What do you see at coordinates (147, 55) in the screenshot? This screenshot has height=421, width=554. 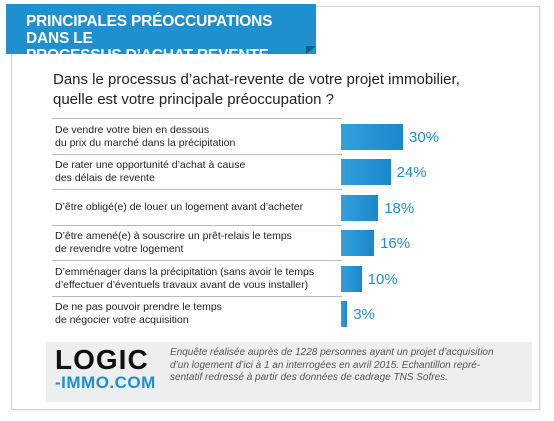 I see `title-line-2: PROCESSUS D’ACHAT-REVENTE` at bounding box center [147, 55].